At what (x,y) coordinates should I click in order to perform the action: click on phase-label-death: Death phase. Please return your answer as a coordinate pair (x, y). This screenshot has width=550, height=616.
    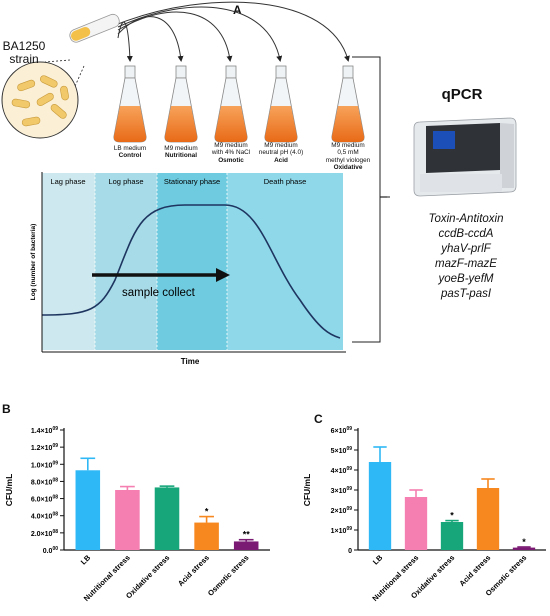
    Looking at the image, I should click on (285, 181).